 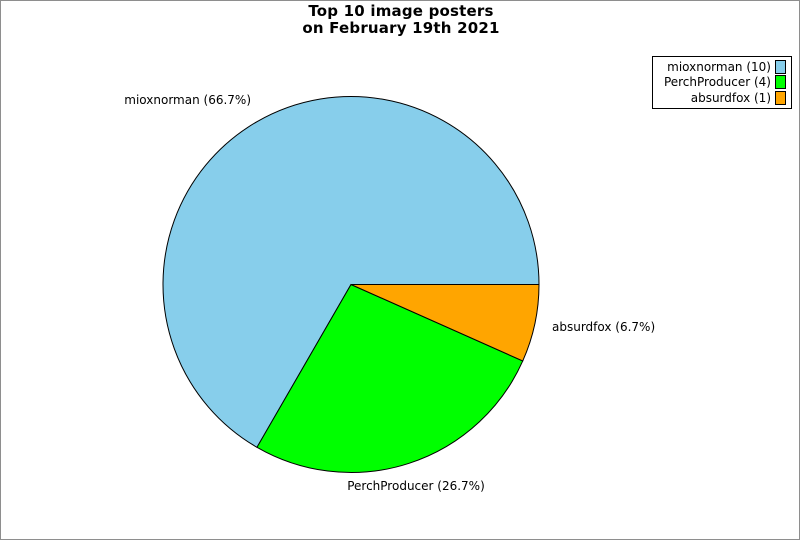 I want to click on legend-item-perchproducer: PerchProducer (4), so click(x=722, y=82).